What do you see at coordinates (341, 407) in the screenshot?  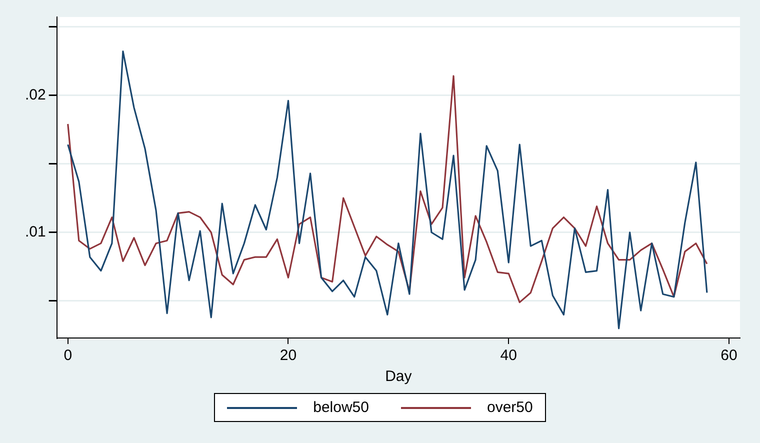 I see `legend-label: below50` at bounding box center [341, 407].